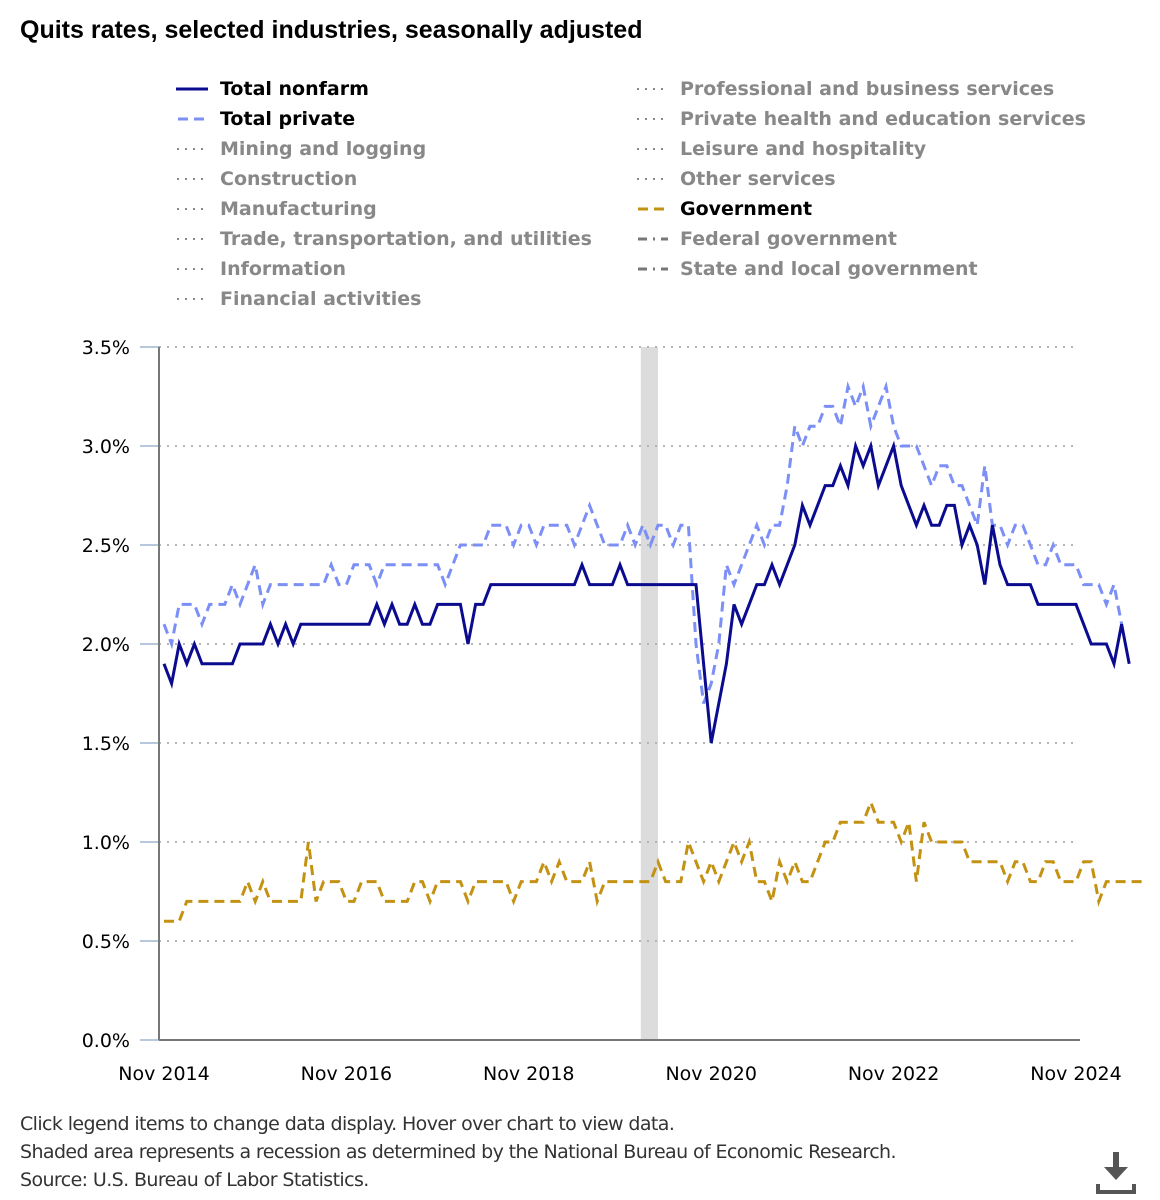 The image size is (1160, 1200). I want to click on legend-label: Federal government, so click(789, 239).